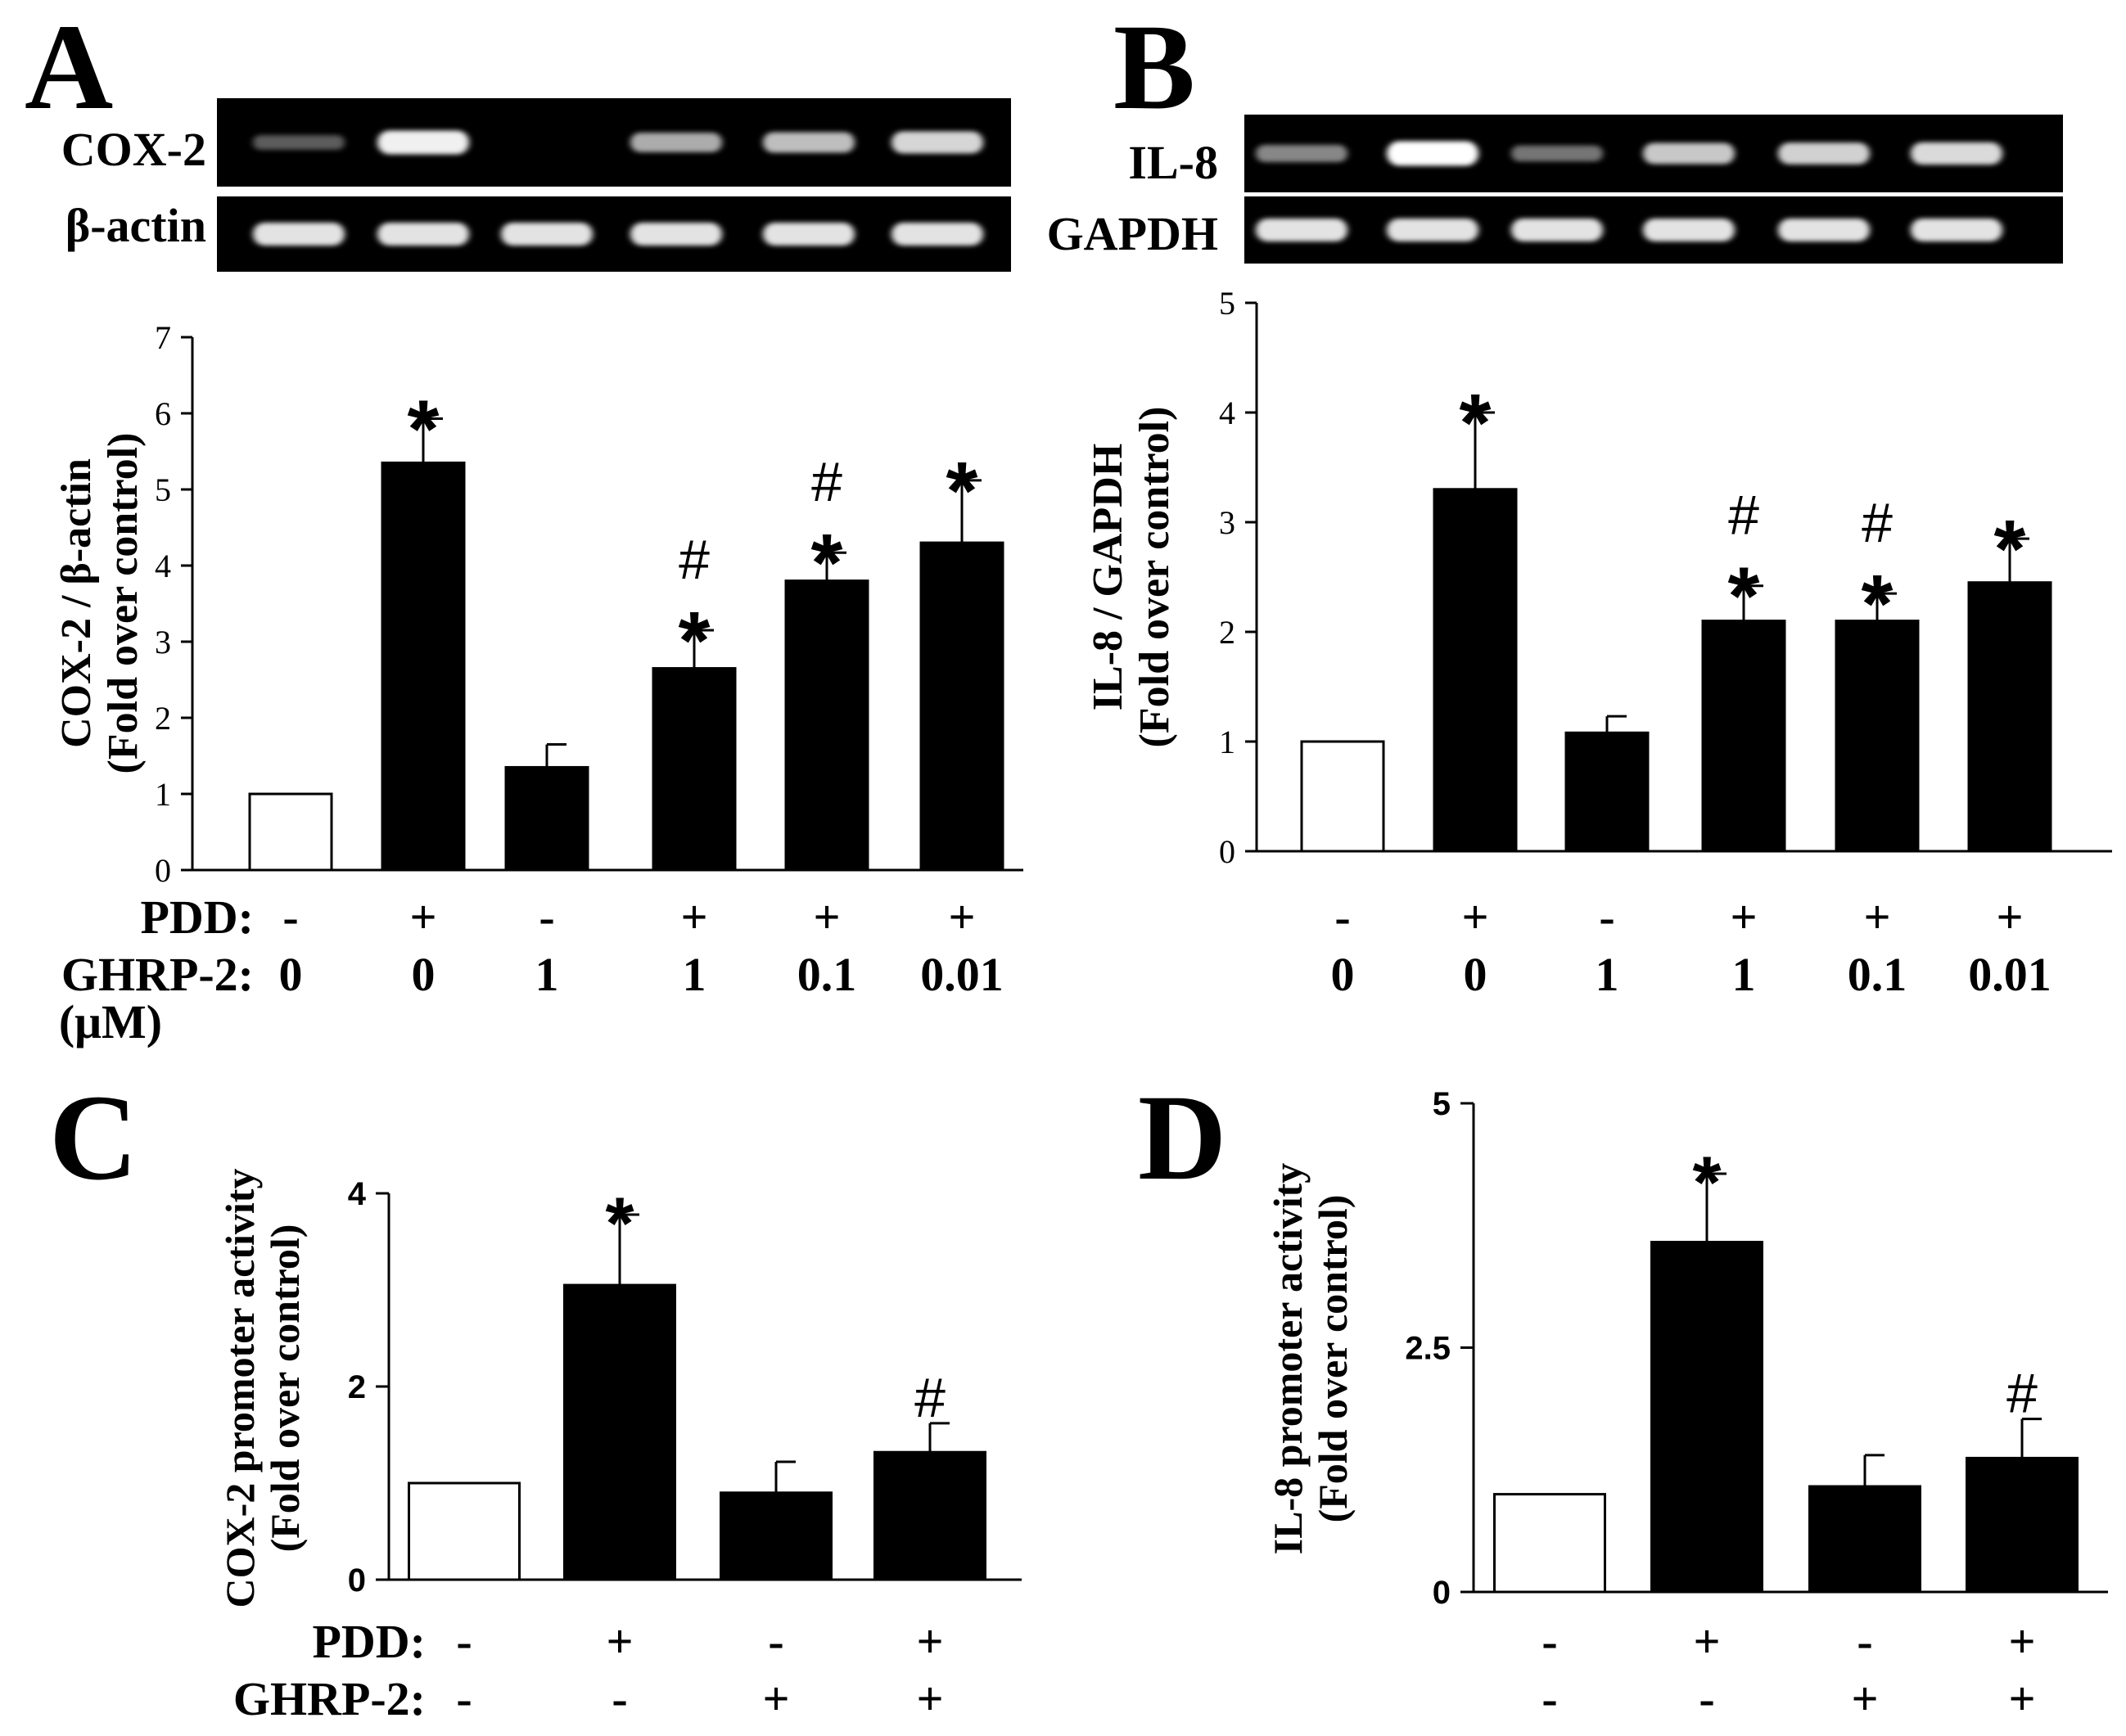 The width and height of the screenshot is (2126, 1736). I want to click on gel-b1, so click(1653, 153).